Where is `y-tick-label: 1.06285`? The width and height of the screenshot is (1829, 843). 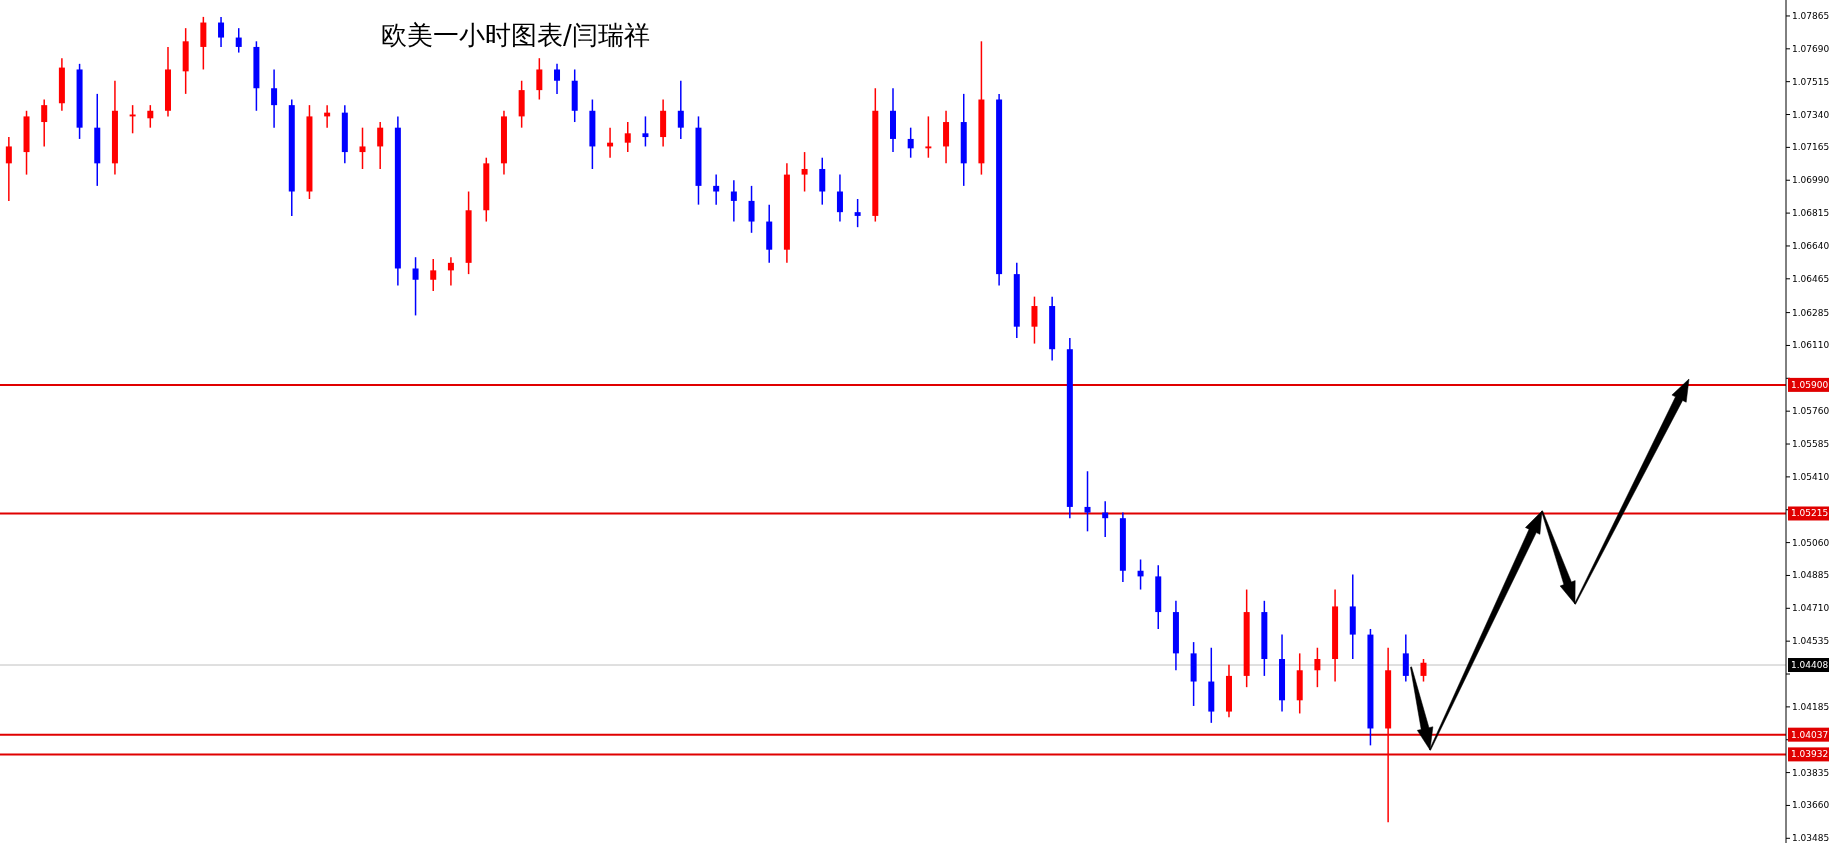
y-tick-label: 1.06285 is located at coordinates (1810, 312).